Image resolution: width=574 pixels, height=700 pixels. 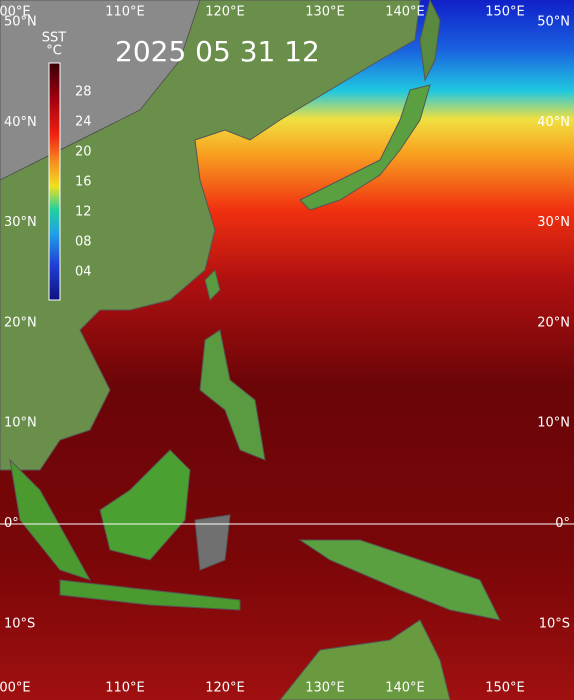 What do you see at coordinates (83, 182) in the screenshot?
I see `colorbar-label: 16` at bounding box center [83, 182].